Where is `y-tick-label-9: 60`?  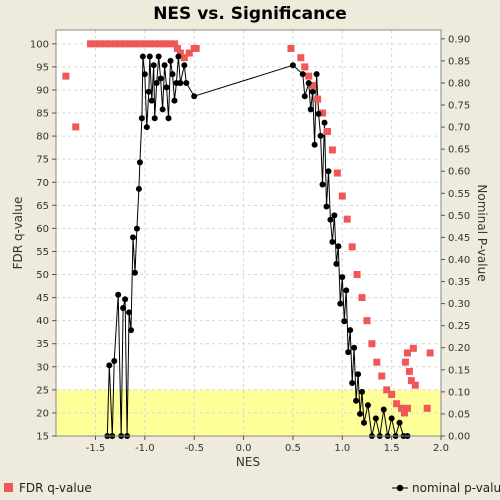
y-tick-label-9: 60 is located at coordinates (42, 229).